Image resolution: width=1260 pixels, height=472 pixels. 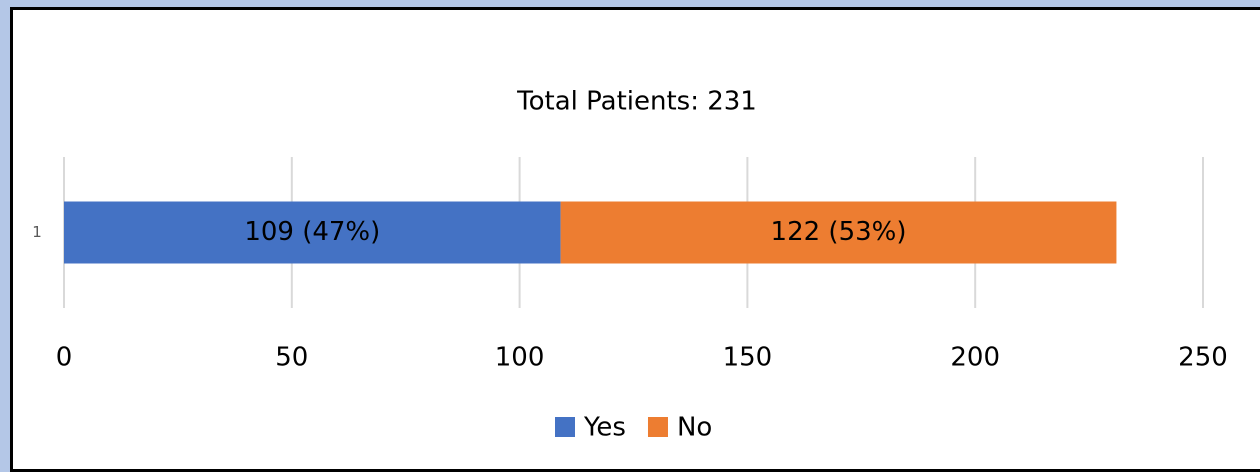 I want to click on legend-label: Yes, so click(x=604, y=428).